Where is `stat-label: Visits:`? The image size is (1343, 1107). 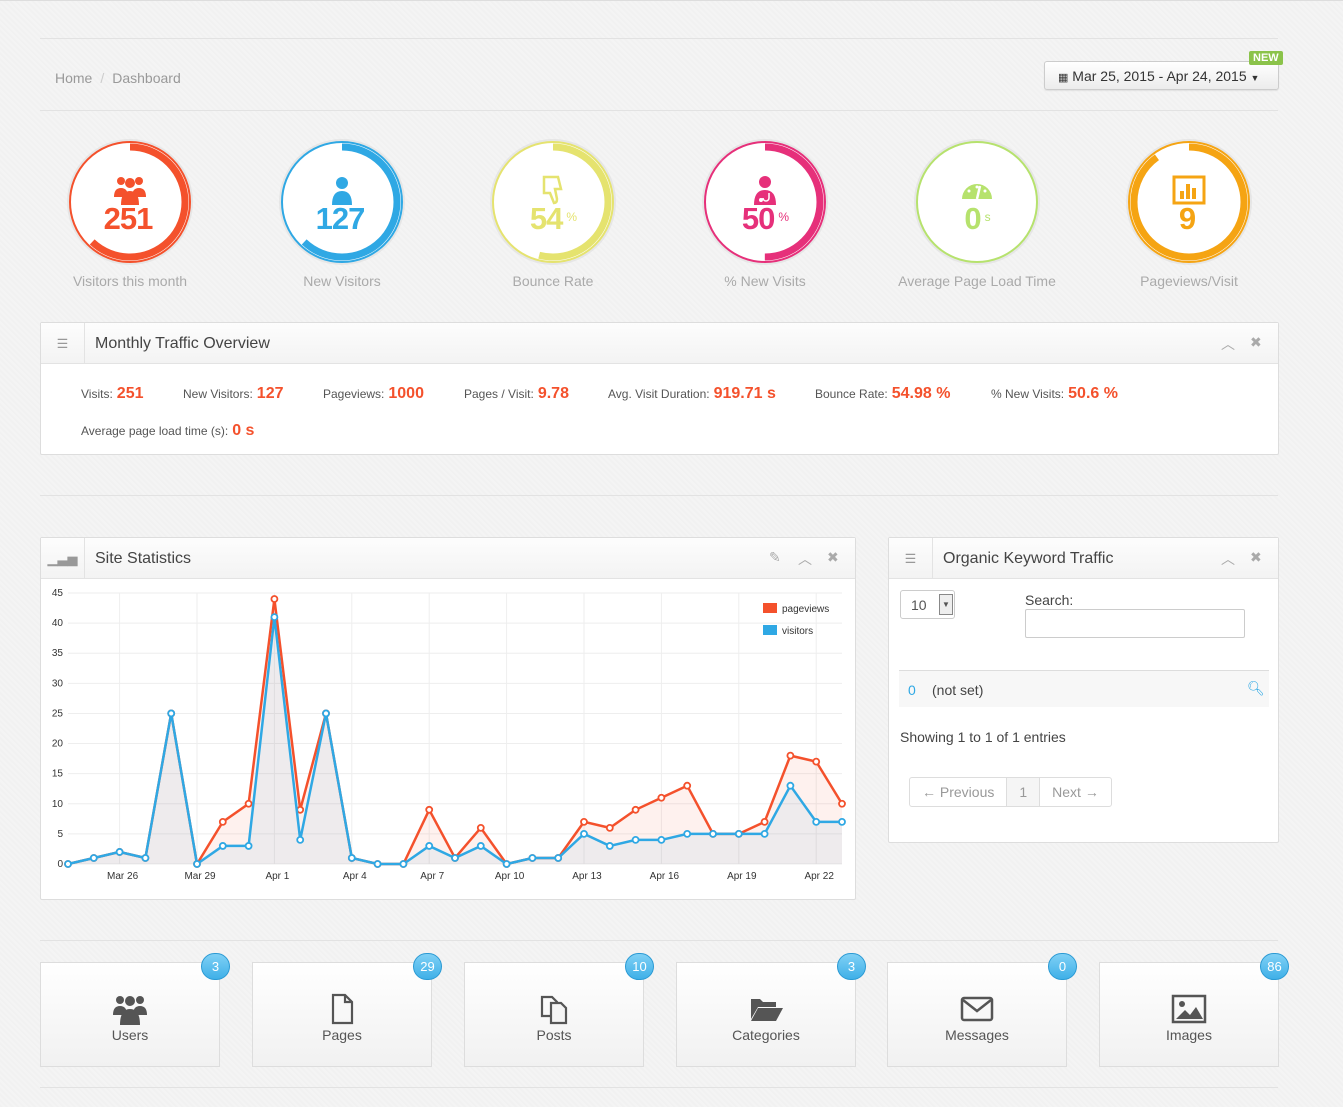
stat-label: Visits: is located at coordinates (97, 394).